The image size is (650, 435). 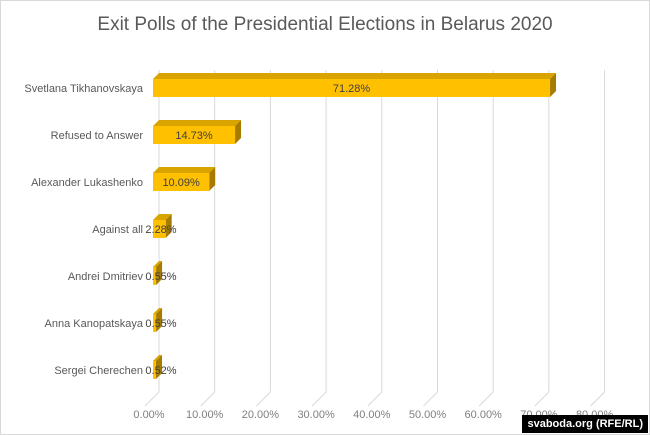 What do you see at coordinates (372, 415) in the screenshot?
I see `x-tick-label: 40.00%` at bounding box center [372, 415].